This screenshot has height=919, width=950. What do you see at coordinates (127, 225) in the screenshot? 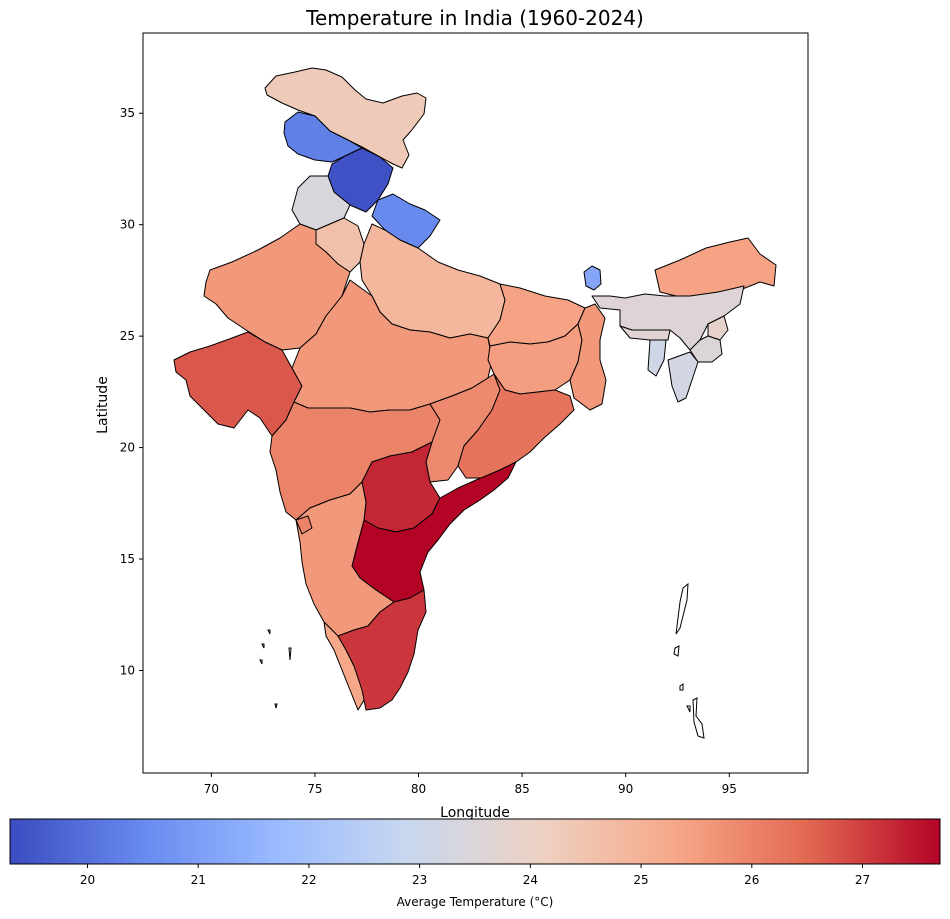
I see `y-tick-label: 30` at bounding box center [127, 225].